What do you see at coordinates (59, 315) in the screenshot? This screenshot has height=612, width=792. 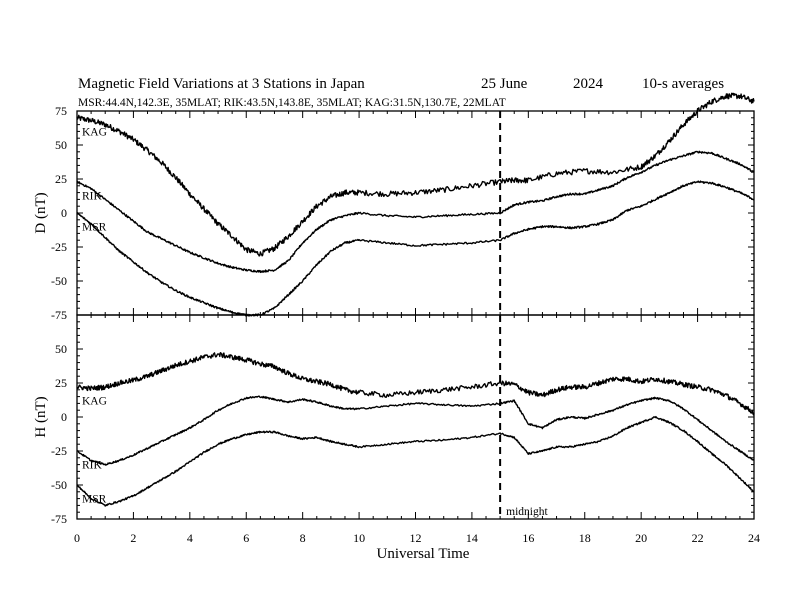 I see `panel-d-y-tick-label: -75` at bounding box center [59, 315].